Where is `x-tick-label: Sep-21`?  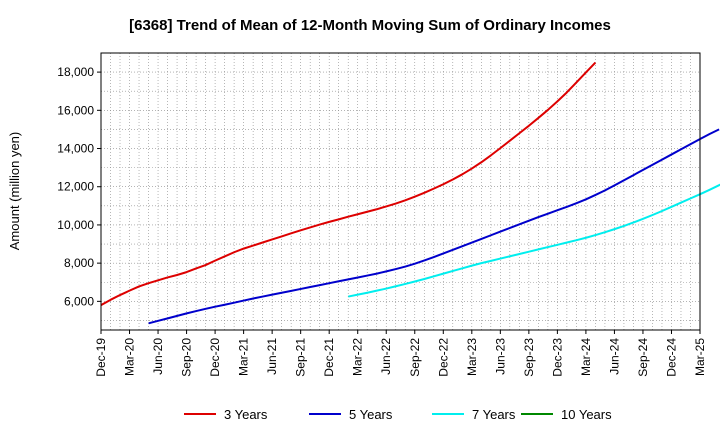 x-tick-label: Sep-21 is located at coordinates (301, 357).